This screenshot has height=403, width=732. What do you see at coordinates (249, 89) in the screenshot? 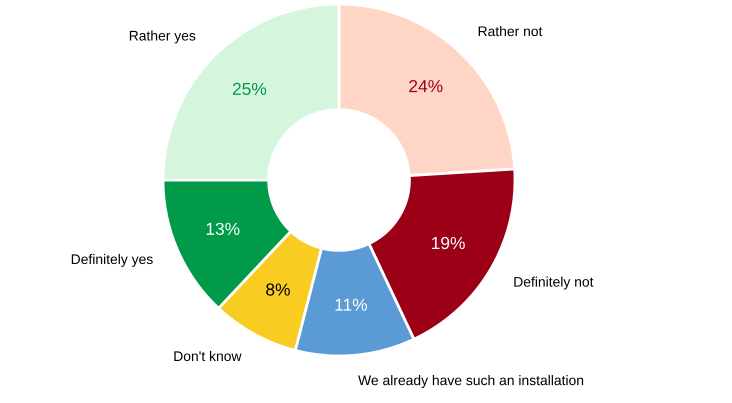
I see `data-label: 25%` at bounding box center [249, 89].